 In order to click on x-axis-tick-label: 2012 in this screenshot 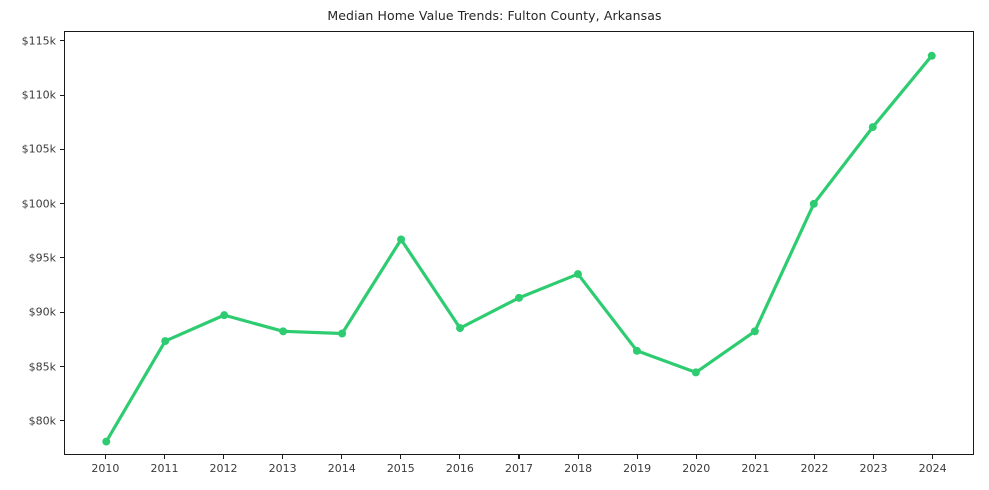, I will do `click(223, 468)`.